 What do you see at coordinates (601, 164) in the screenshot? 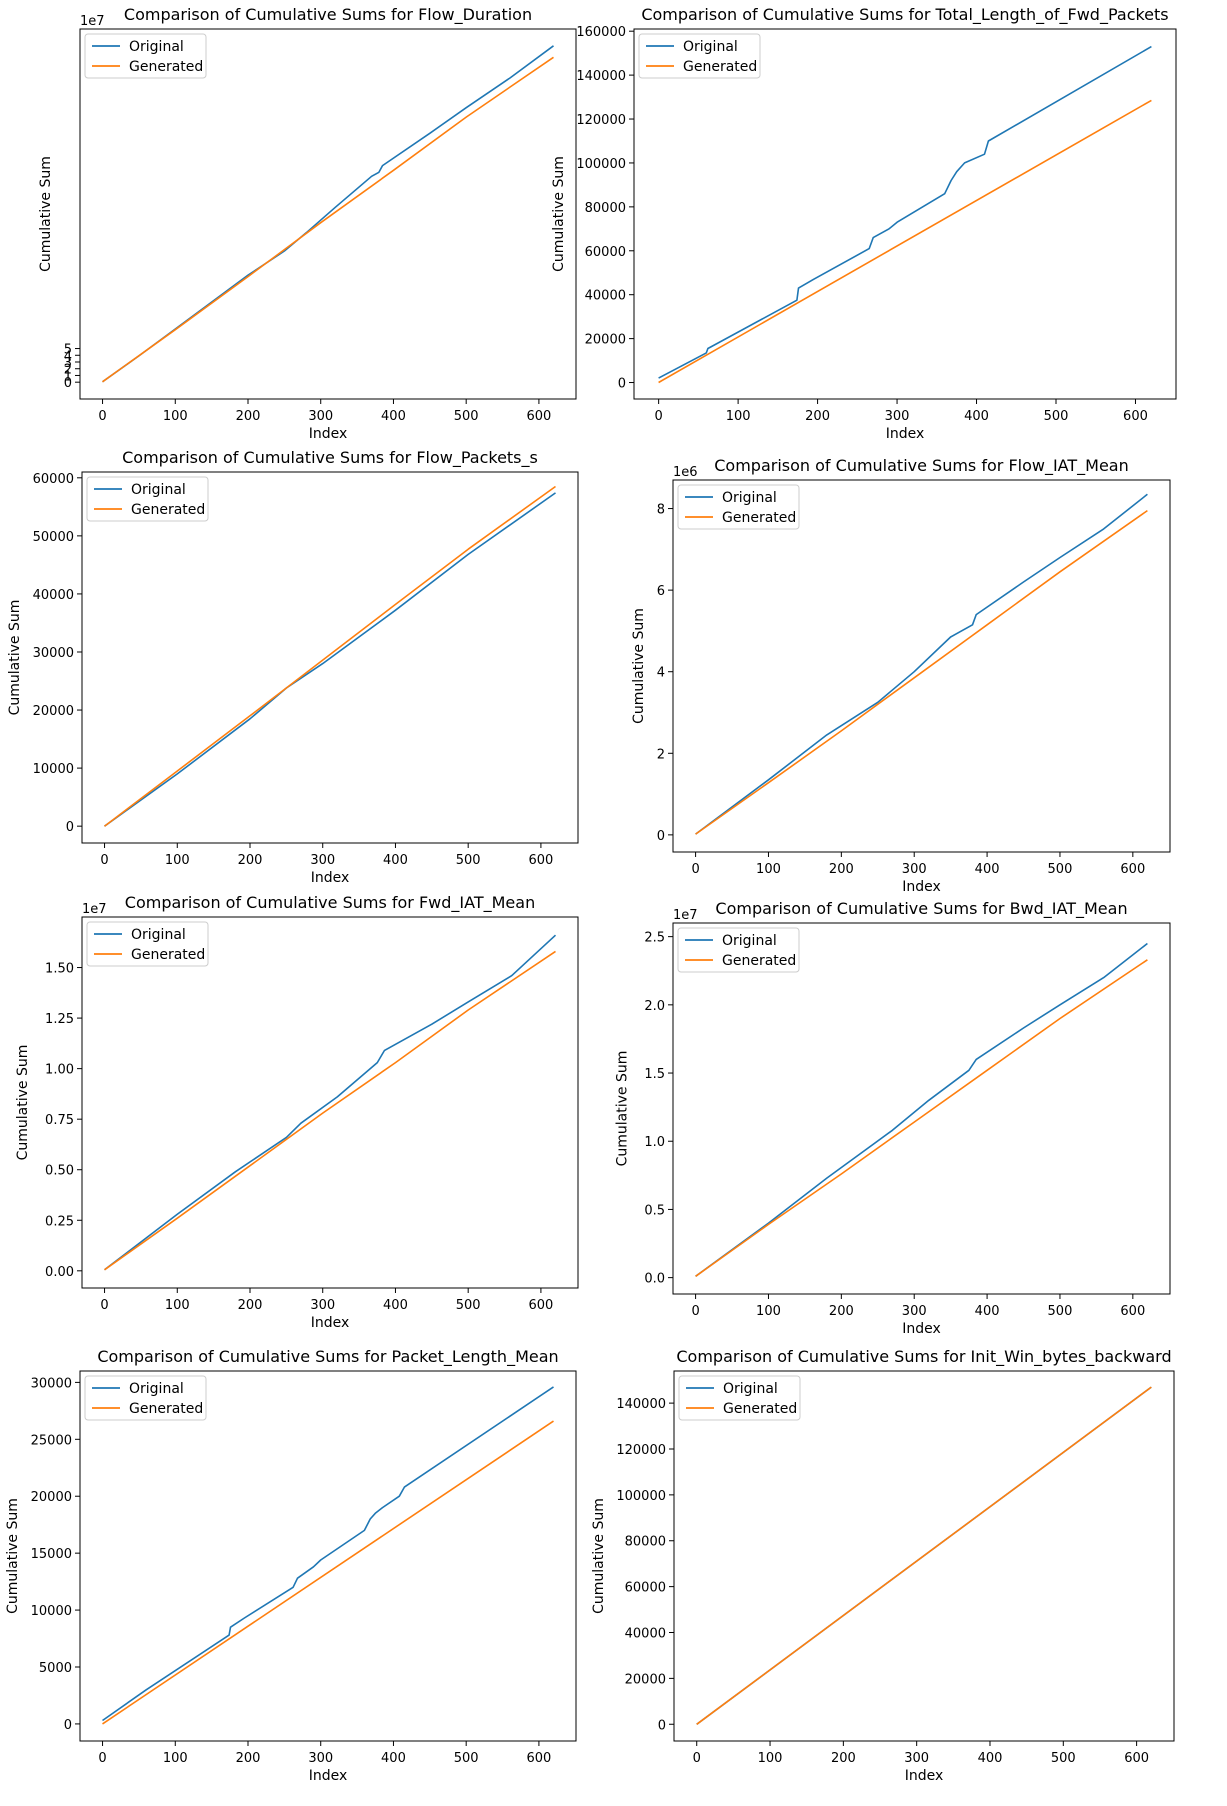
I see `y-tick-label: 100000` at bounding box center [601, 164].